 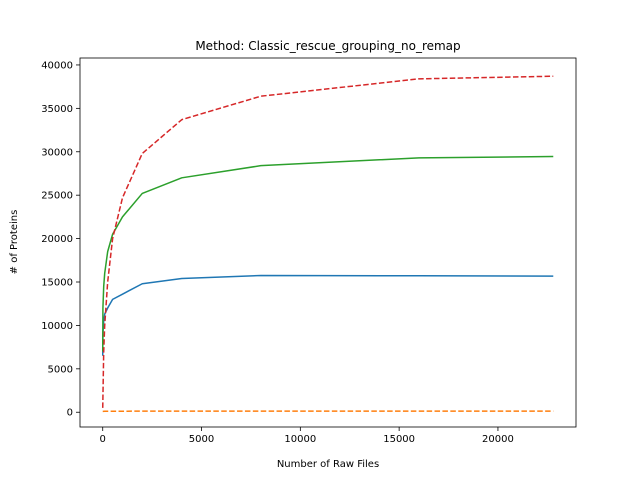 I want to click on y-axis-ticks: 0 5000 10000 15000 20000 25000 30000 35000 40000, so click(x=60, y=239).